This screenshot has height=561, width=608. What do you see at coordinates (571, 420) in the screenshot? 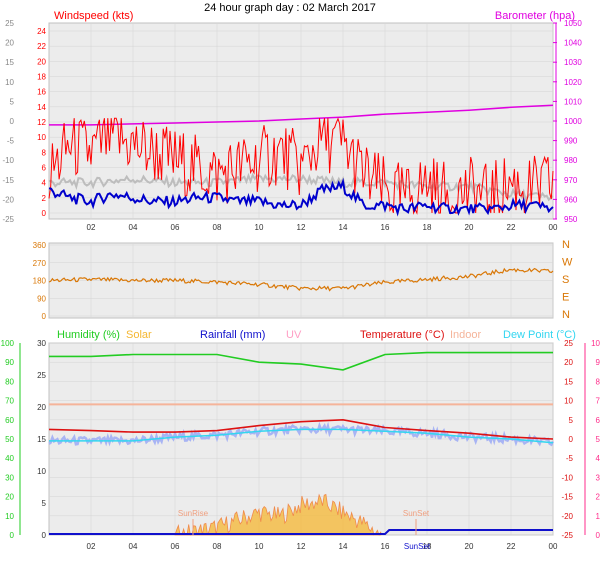
I see `temp-tick: 5` at bounding box center [571, 420].